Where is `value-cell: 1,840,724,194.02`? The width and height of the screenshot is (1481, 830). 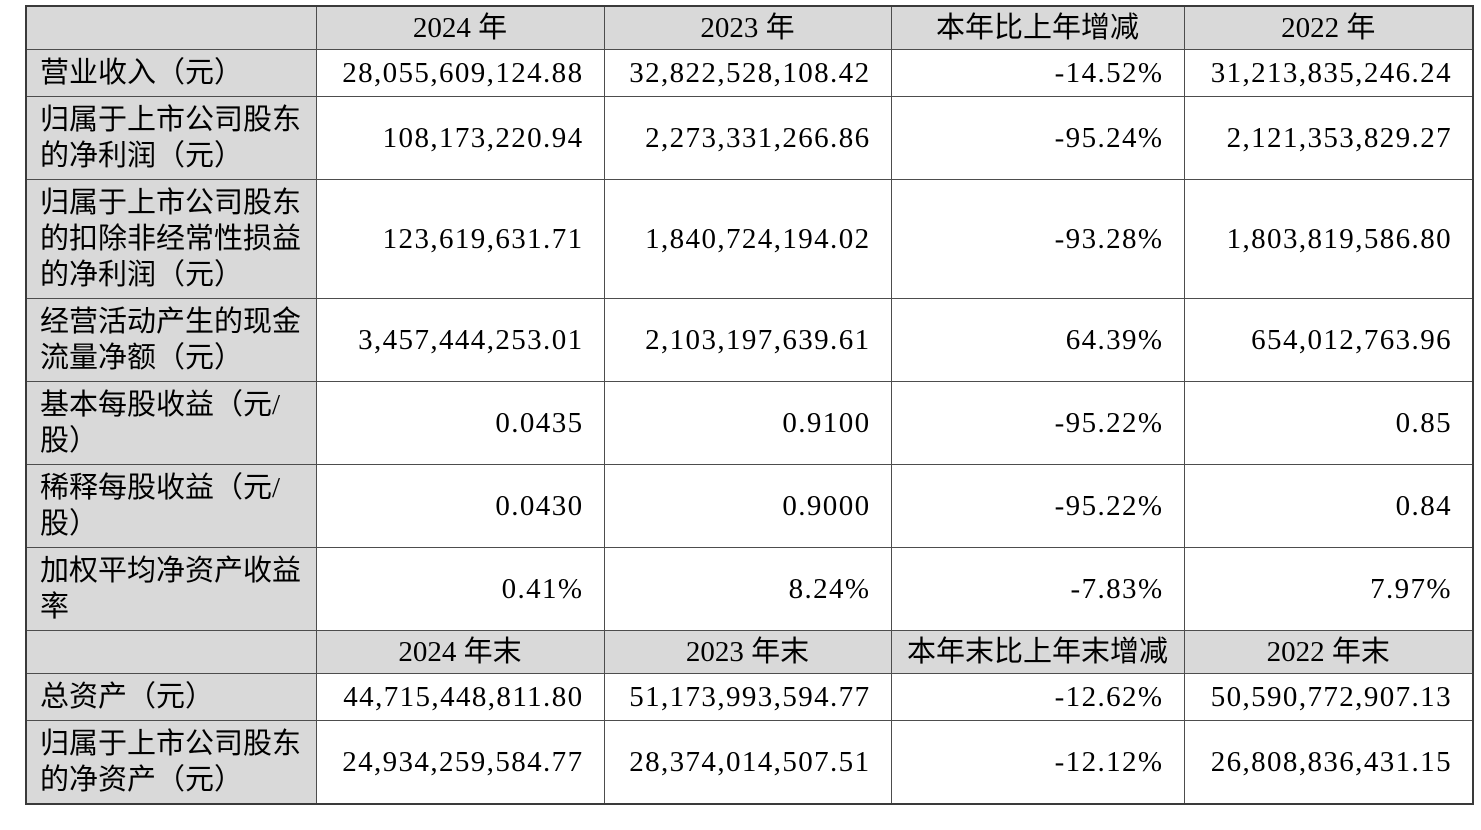 value-cell: 1,840,724,194.02 is located at coordinates (747, 239).